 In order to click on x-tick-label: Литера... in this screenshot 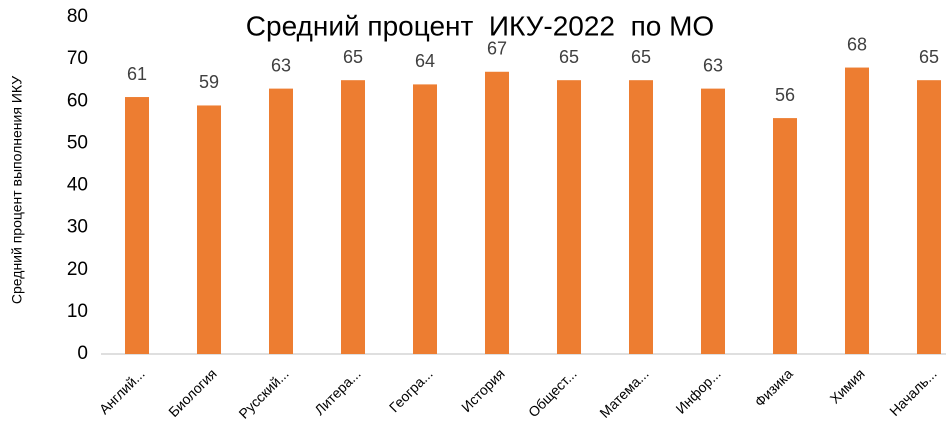, I will do `click(337, 391)`.